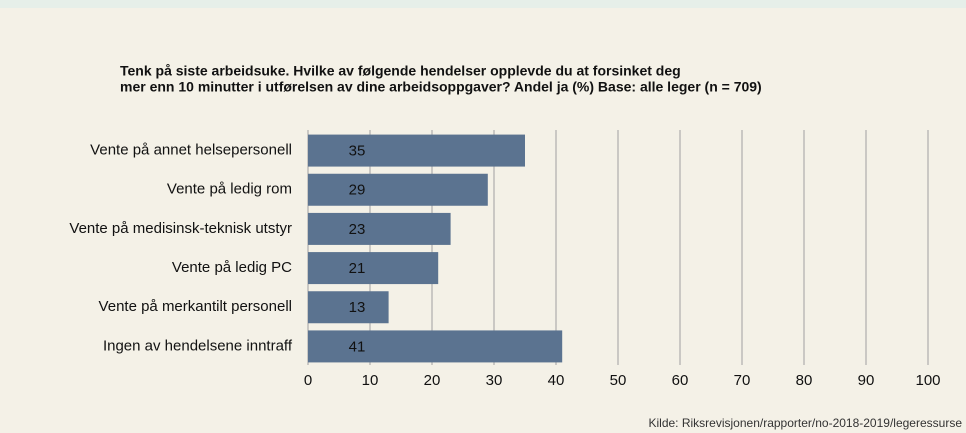 The image size is (966, 433). What do you see at coordinates (198, 345) in the screenshot?
I see `y-tick-label: Ingen av hendelsene inntraff` at bounding box center [198, 345].